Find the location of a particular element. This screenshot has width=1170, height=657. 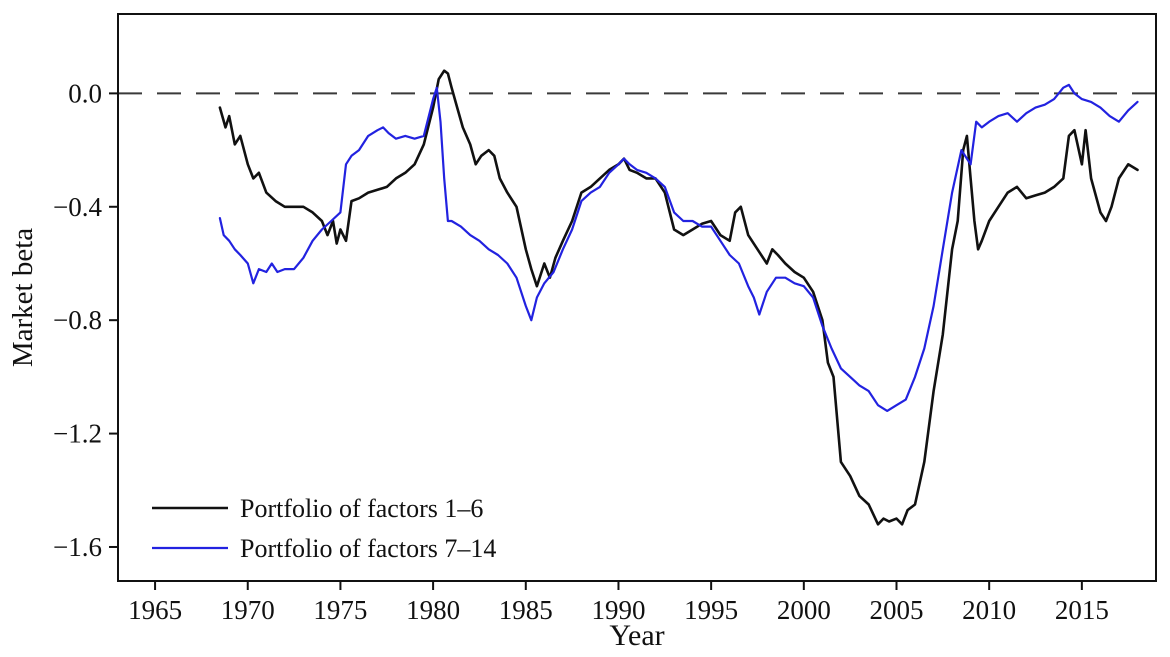

x-tick-label: 1980 is located at coordinates (433, 610).